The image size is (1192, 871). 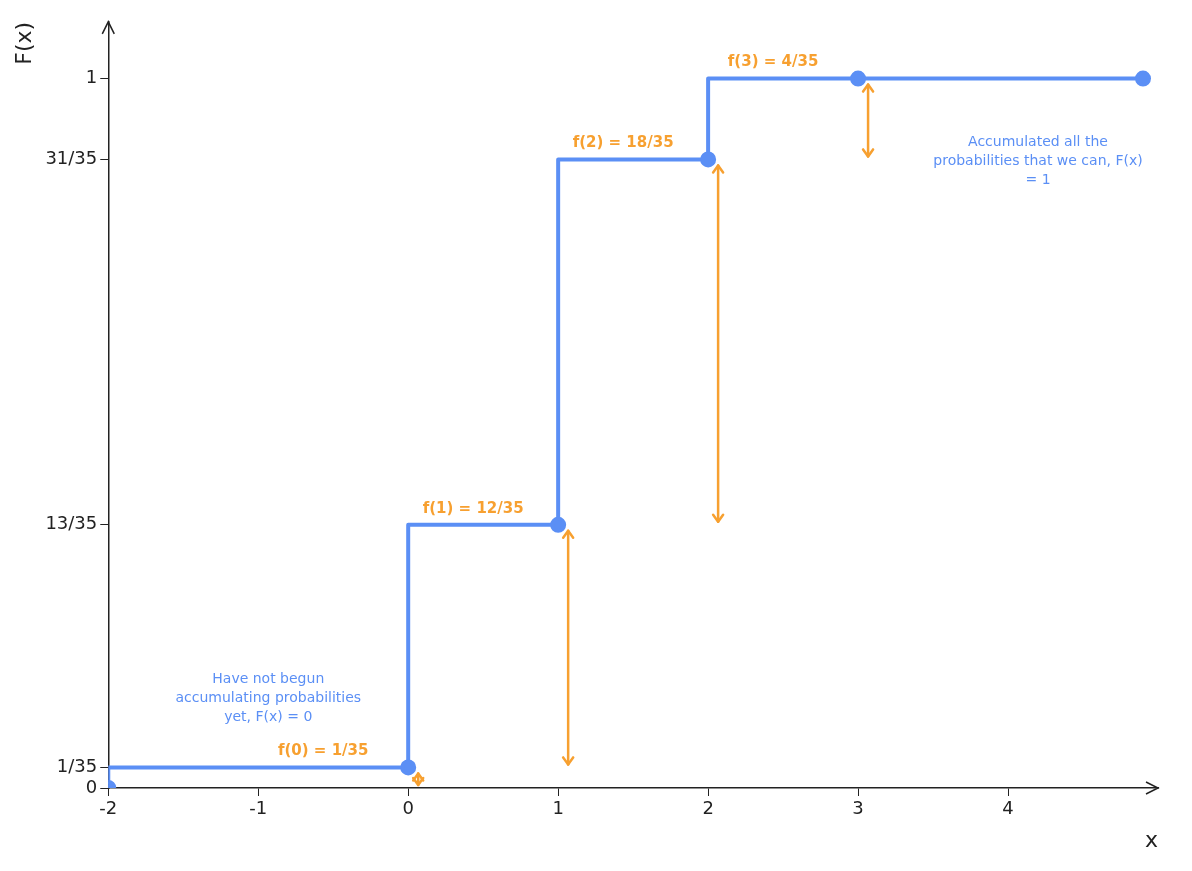 I want to click on x-tick-label: -1, so click(x=258, y=808).